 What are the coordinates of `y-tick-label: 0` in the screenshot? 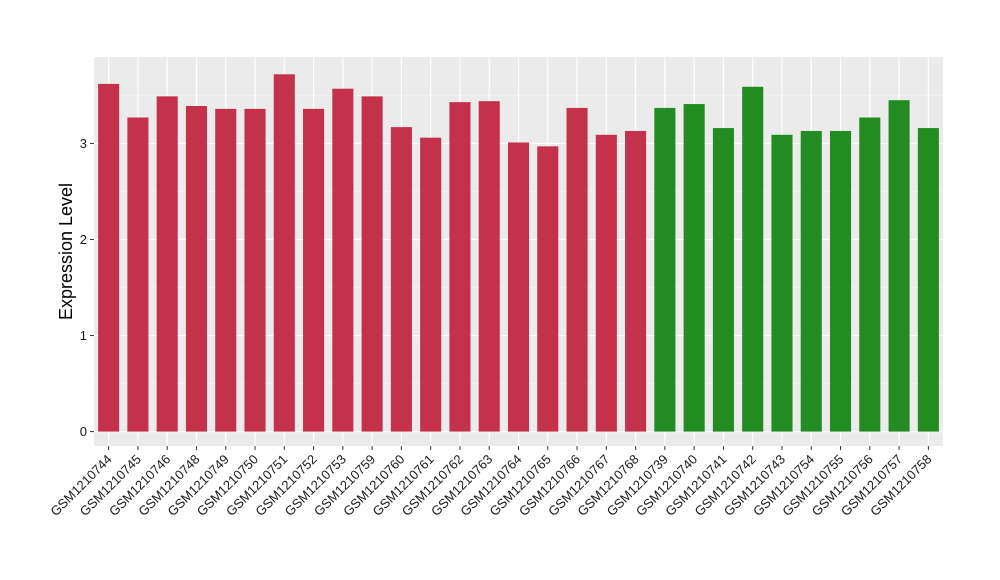 It's located at (83, 431).